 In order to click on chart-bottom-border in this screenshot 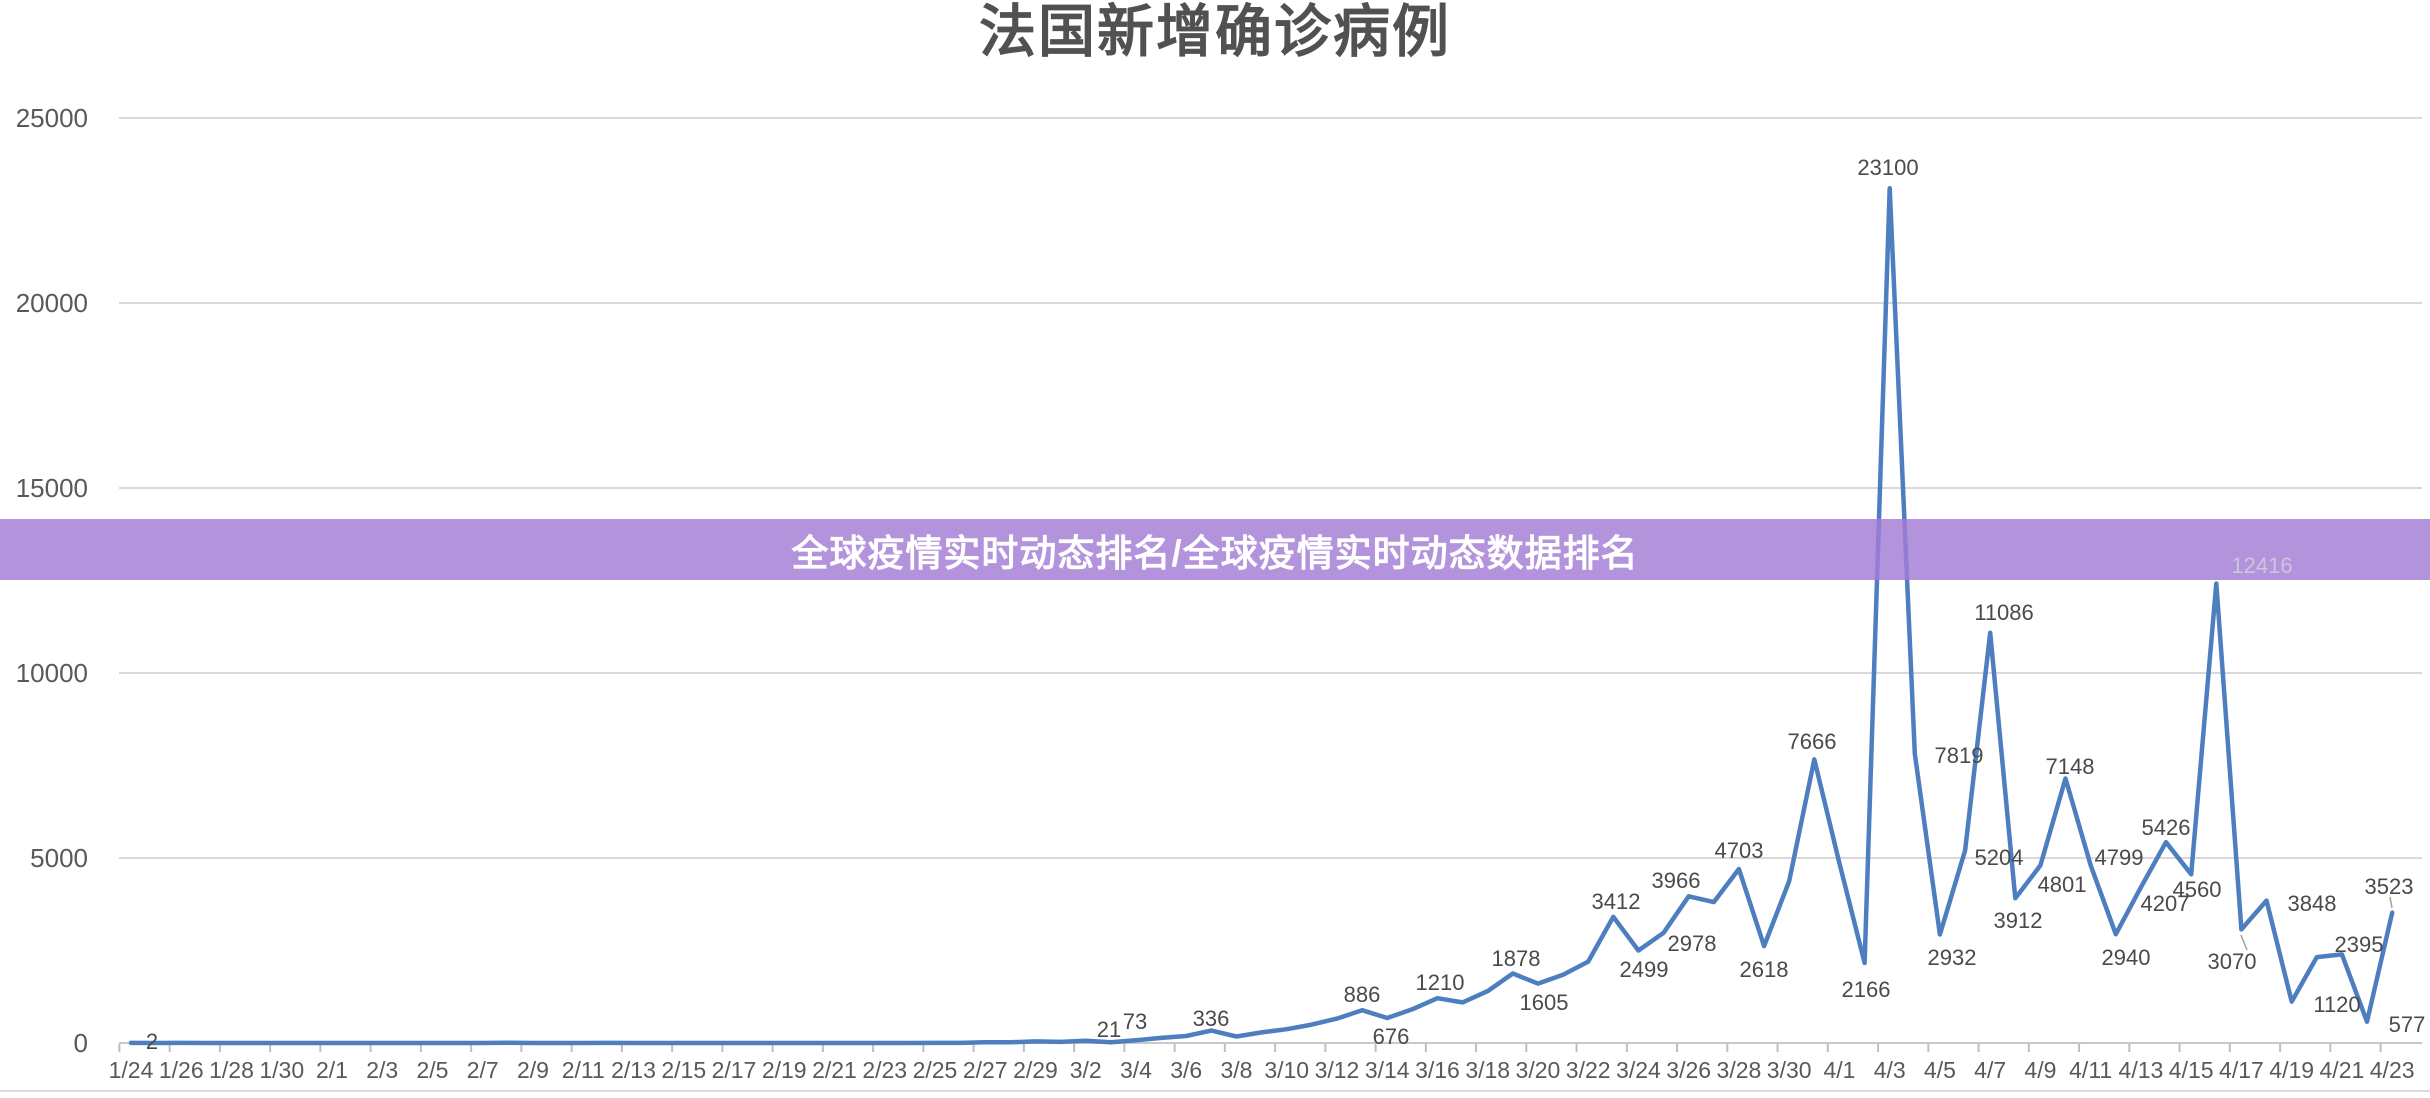, I will do `click(1215, 1091)`.